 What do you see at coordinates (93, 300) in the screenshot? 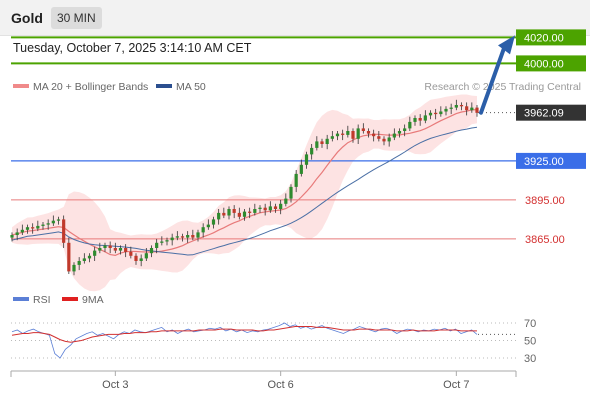
I see `ma9-legend-label: 9MA` at bounding box center [93, 300].